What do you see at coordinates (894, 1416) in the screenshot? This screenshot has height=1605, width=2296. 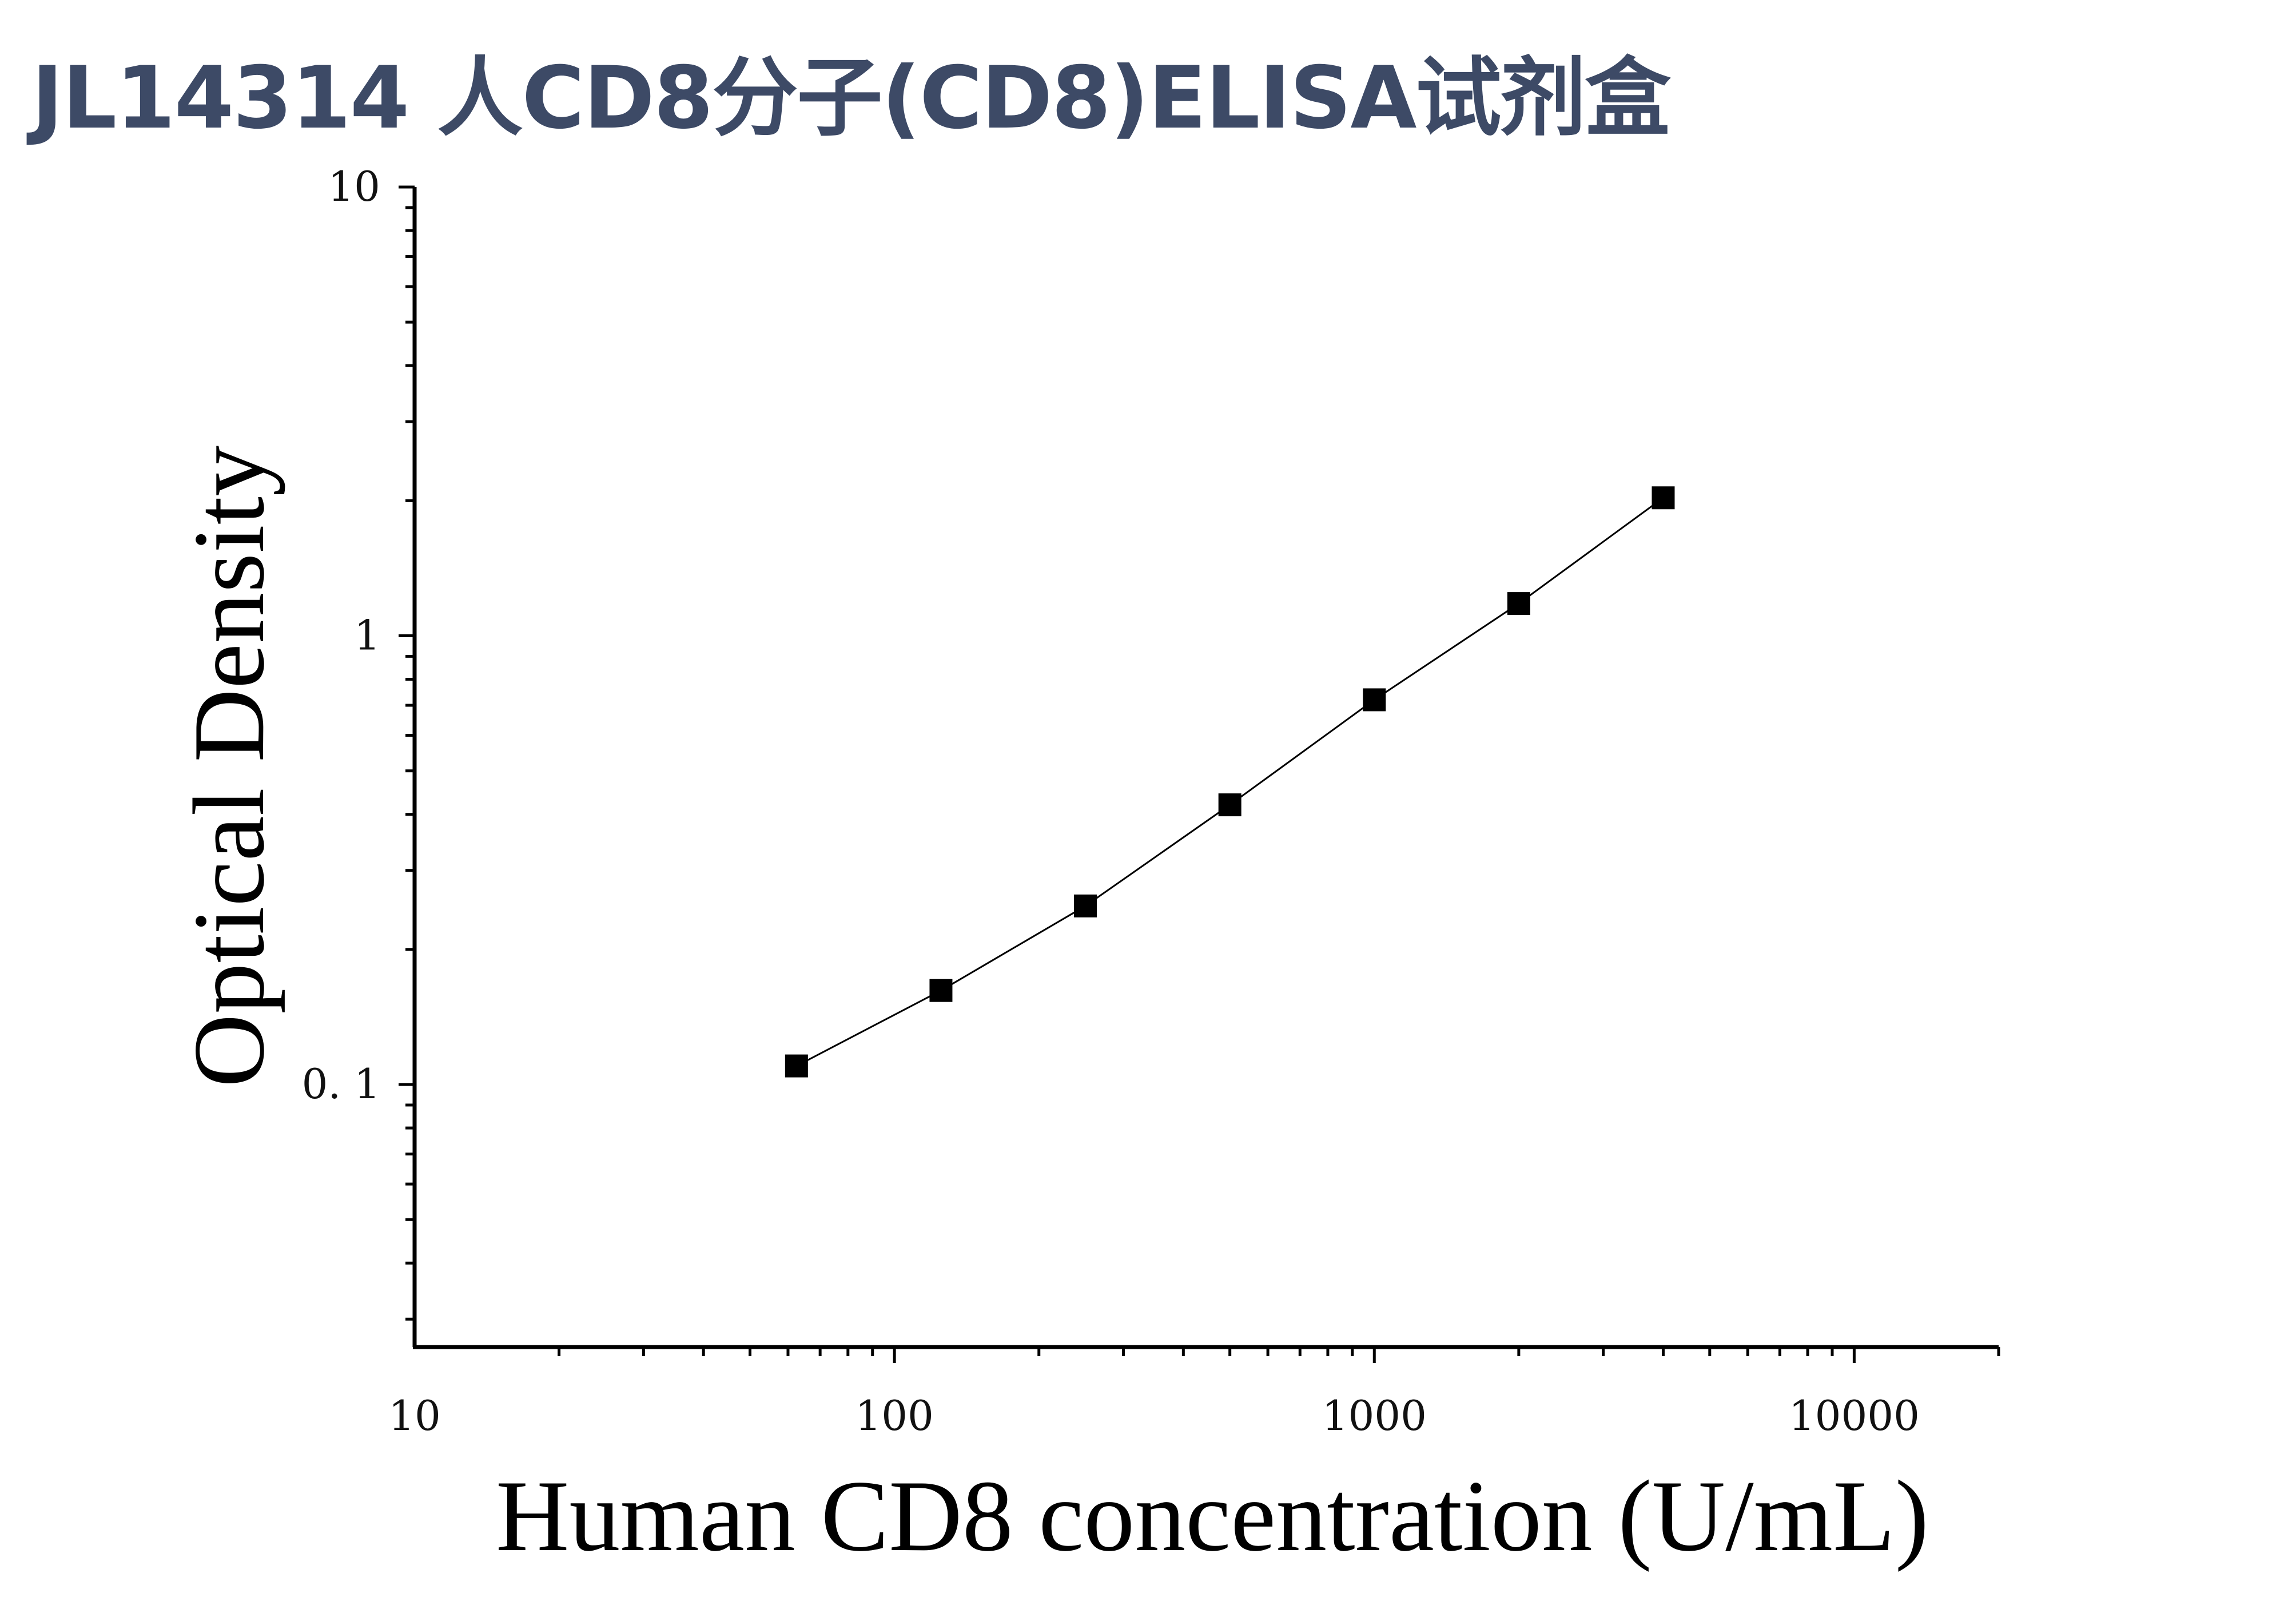 I see `x-tick-label: 100` at bounding box center [894, 1416].